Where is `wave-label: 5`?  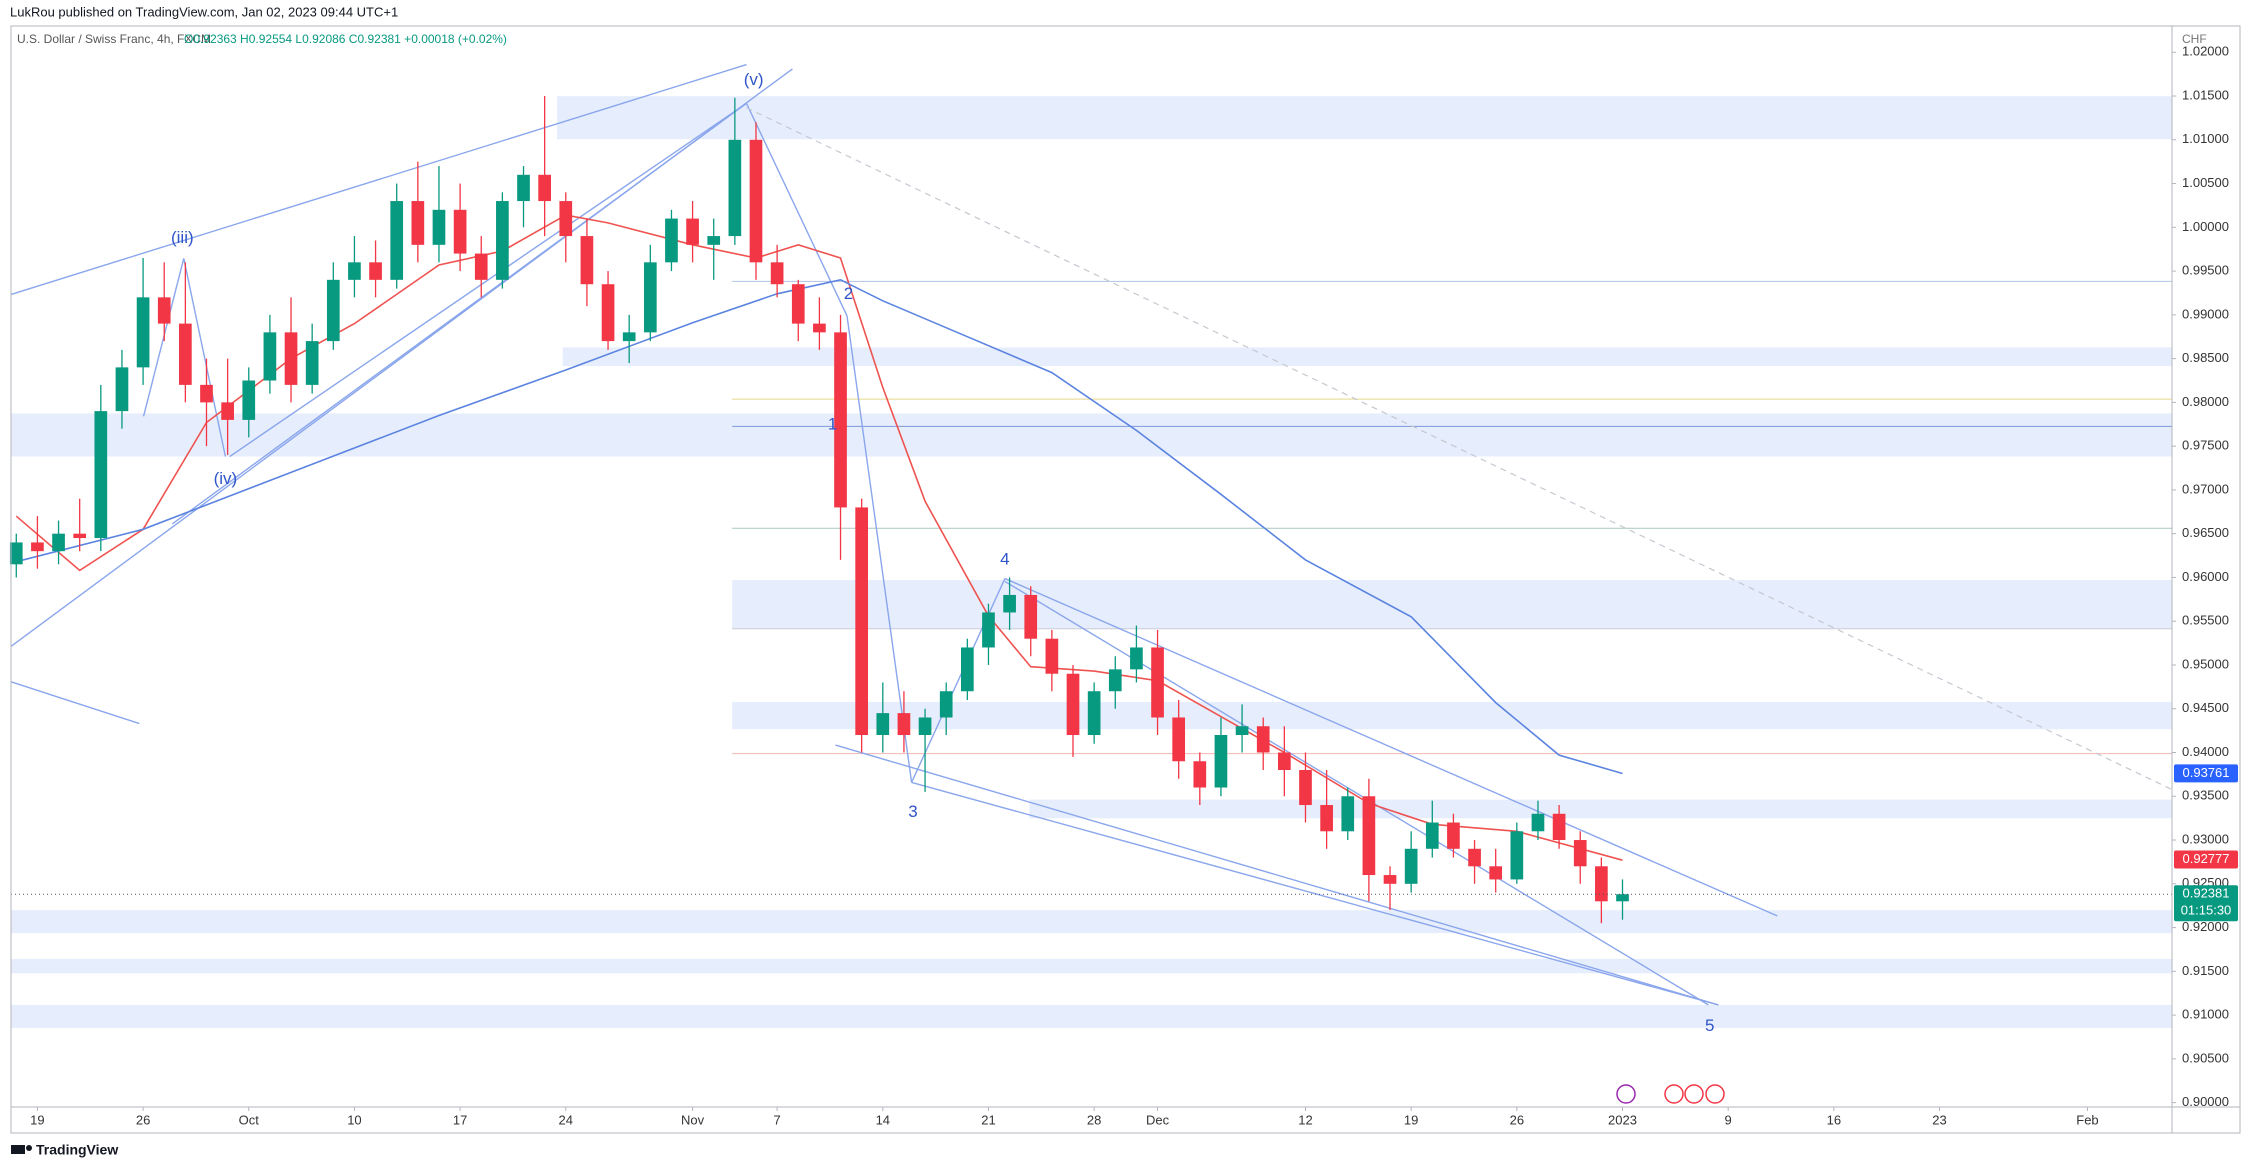 wave-label: 5 is located at coordinates (1709, 1025).